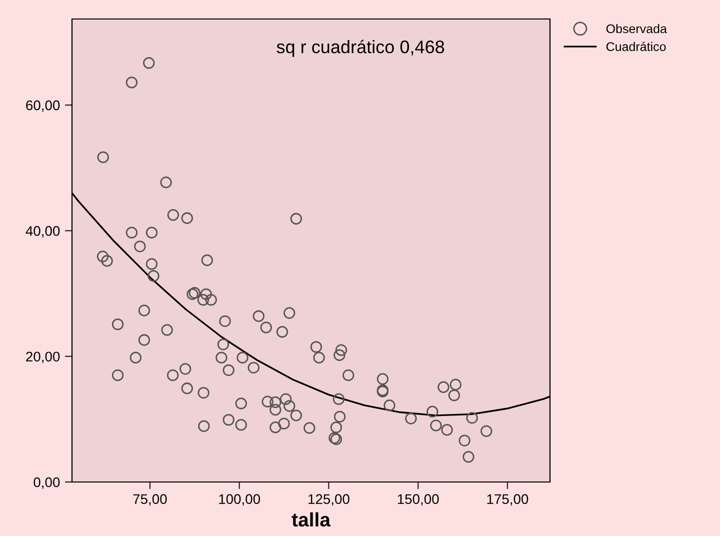 The height and width of the screenshot is (536, 720). I want to click on legend-label: Observada, so click(636, 29).